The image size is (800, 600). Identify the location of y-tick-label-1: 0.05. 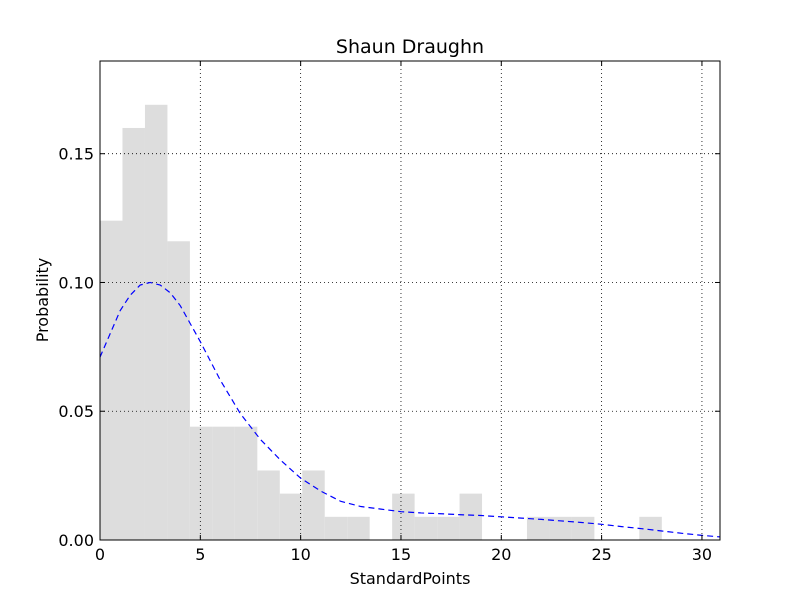
(76, 411).